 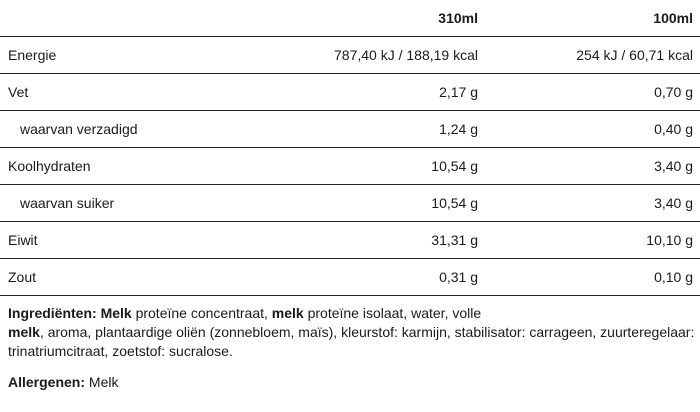 What do you see at coordinates (102, 382) in the screenshot?
I see `allergens-value: Melk` at bounding box center [102, 382].